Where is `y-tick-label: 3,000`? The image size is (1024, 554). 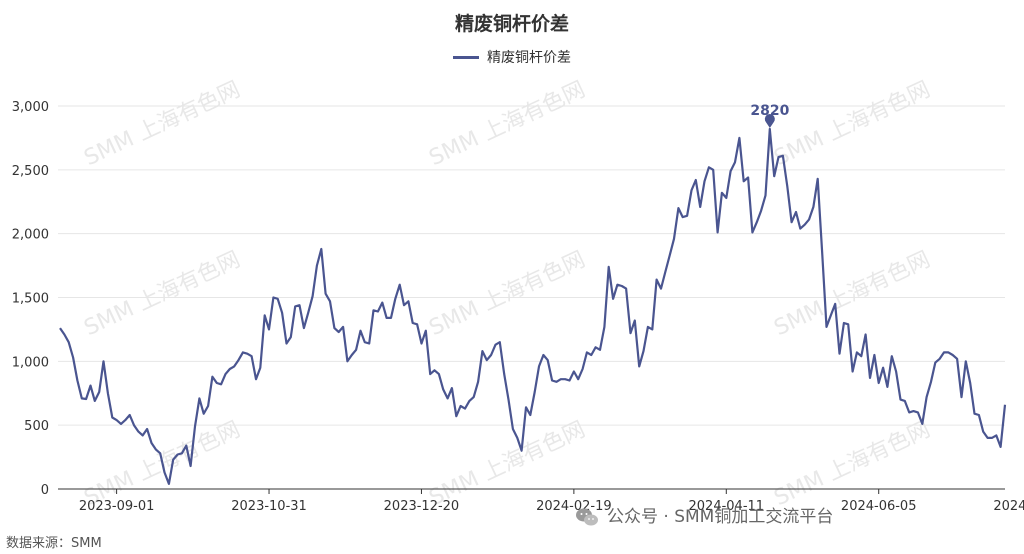 y-tick-label: 3,000 is located at coordinates (30, 107).